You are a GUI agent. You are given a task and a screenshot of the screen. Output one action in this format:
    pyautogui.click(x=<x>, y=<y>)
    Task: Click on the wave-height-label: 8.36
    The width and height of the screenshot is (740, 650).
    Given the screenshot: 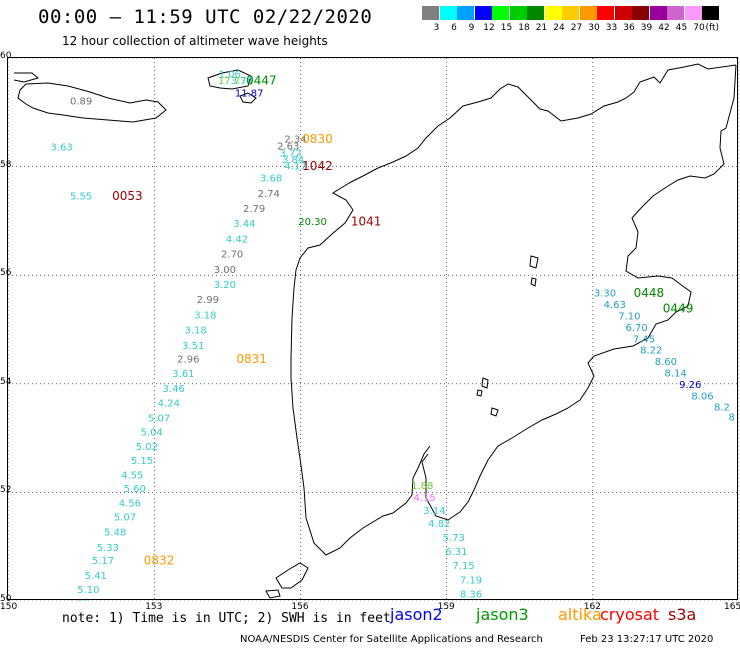 What is the action you would take?
    pyautogui.click(x=471, y=594)
    